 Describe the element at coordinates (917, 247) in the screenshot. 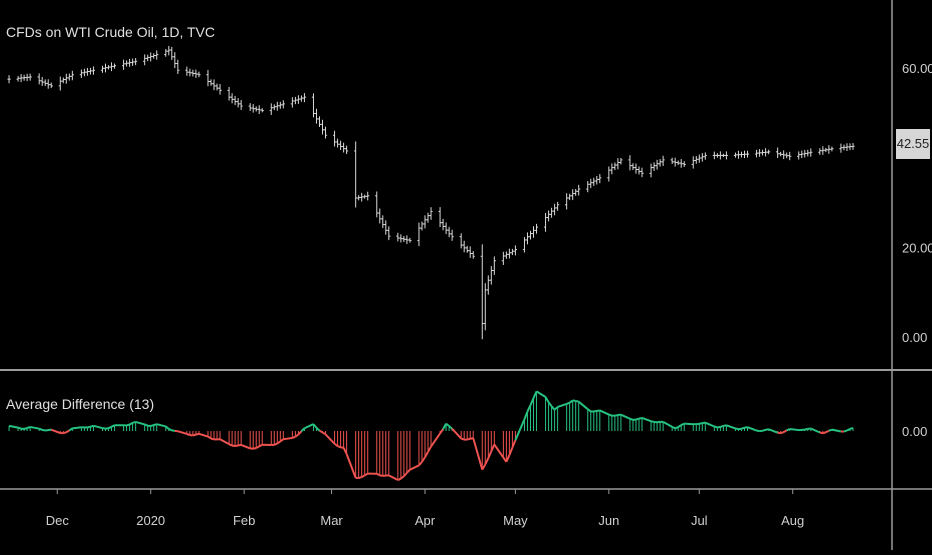

I see `price-tick-label: 20.00` at that location.